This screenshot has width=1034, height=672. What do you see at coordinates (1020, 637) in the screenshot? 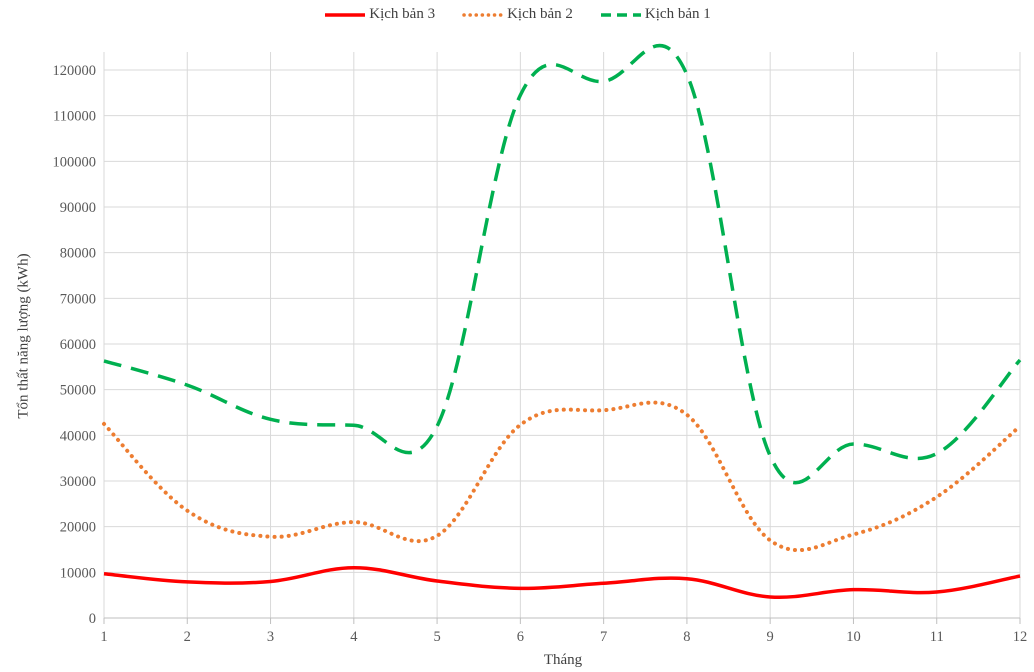
I see `x-tick-label: 12` at bounding box center [1020, 637].